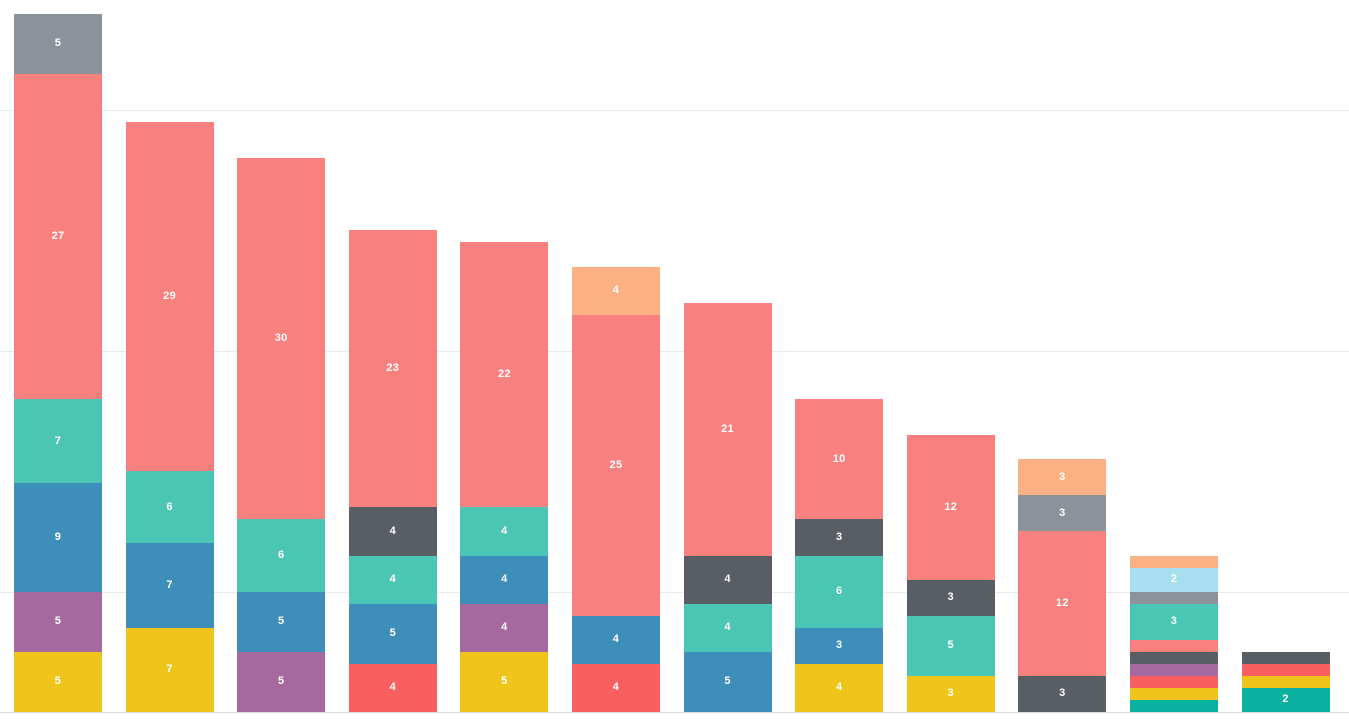  I want to click on segment-value-label: 9, so click(58, 536).